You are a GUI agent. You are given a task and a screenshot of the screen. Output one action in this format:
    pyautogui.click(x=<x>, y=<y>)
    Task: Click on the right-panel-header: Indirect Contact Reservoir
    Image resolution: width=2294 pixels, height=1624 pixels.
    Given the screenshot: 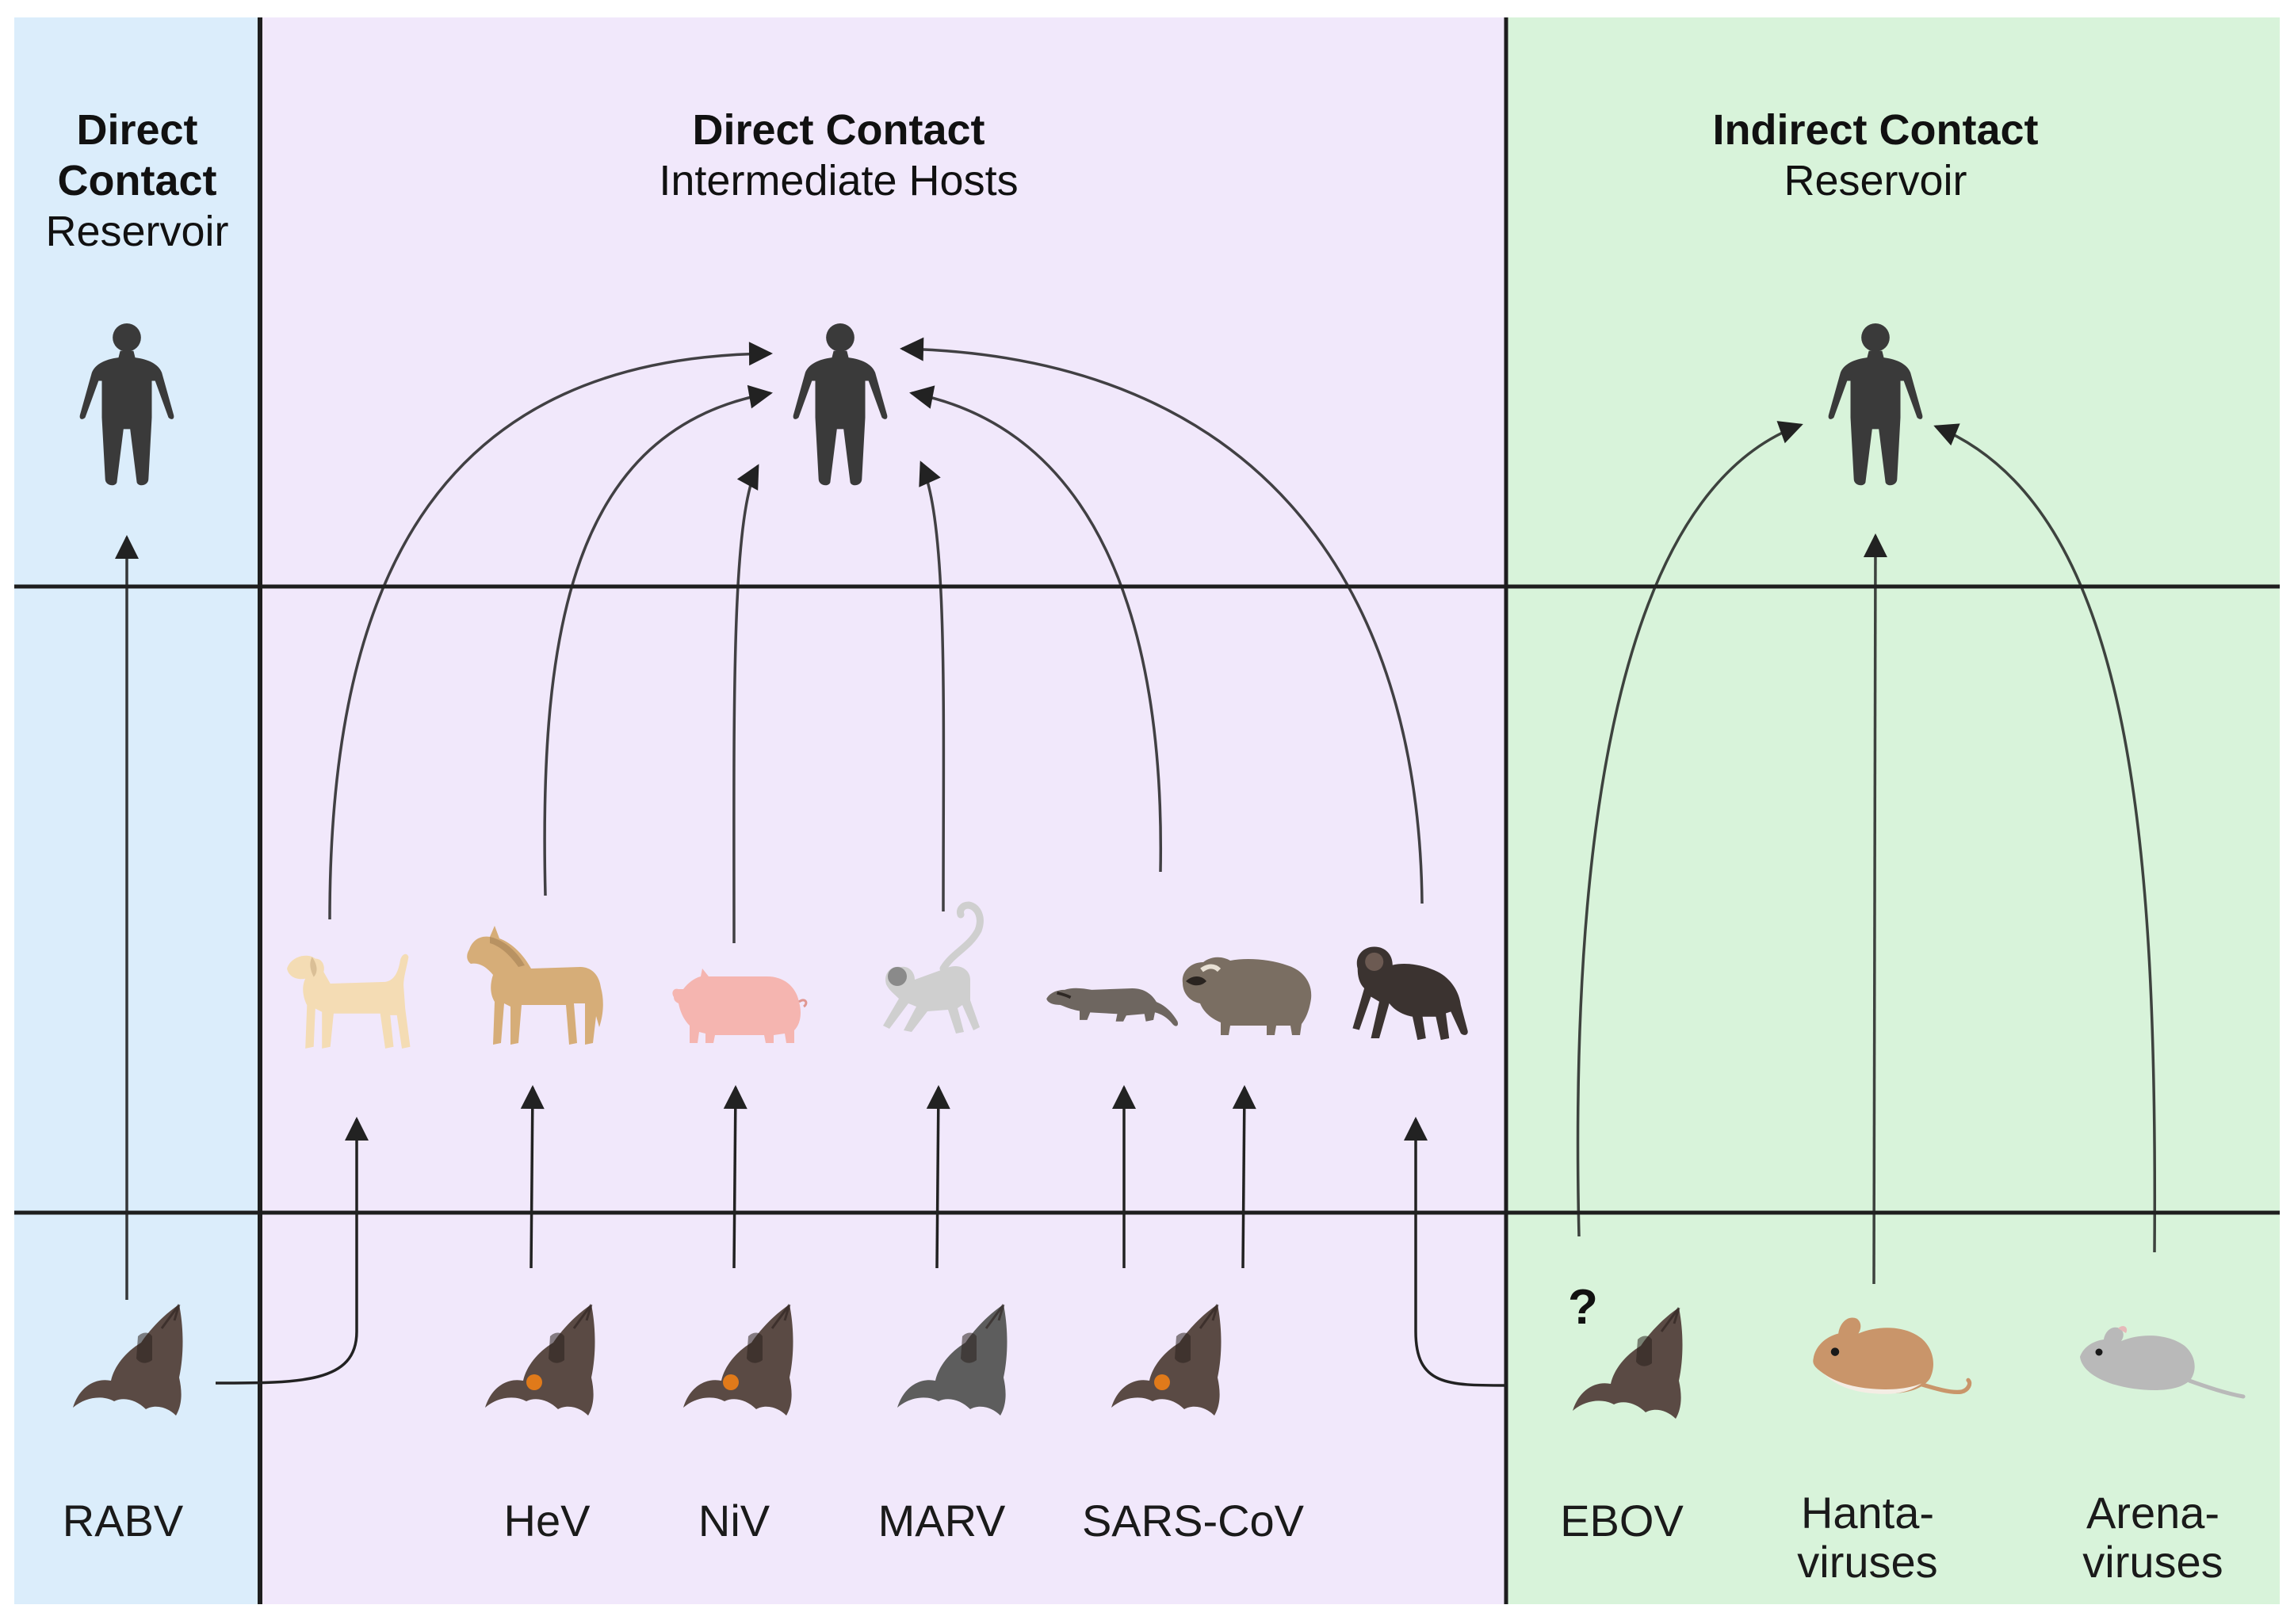 What is the action you would take?
    pyautogui.click(x=1875, y=155)
    